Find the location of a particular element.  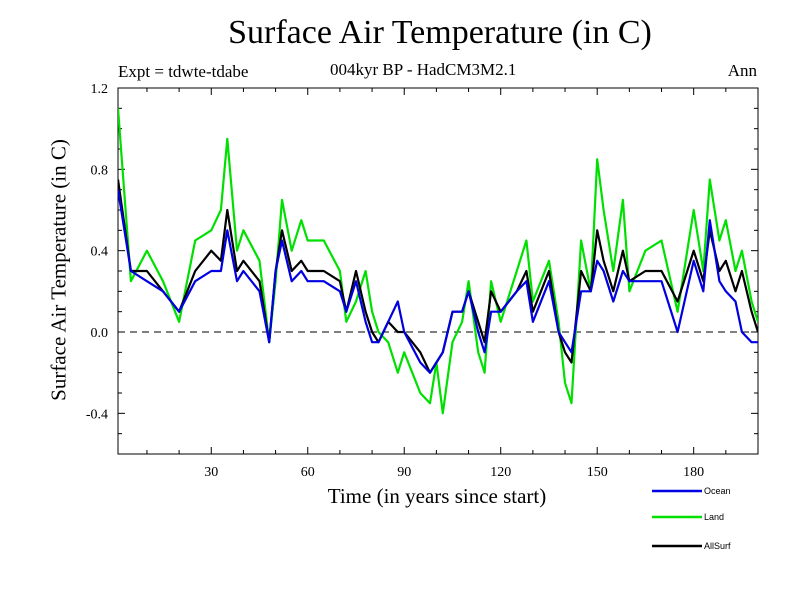

period-label: Ann is located at coordinates (742, 70).